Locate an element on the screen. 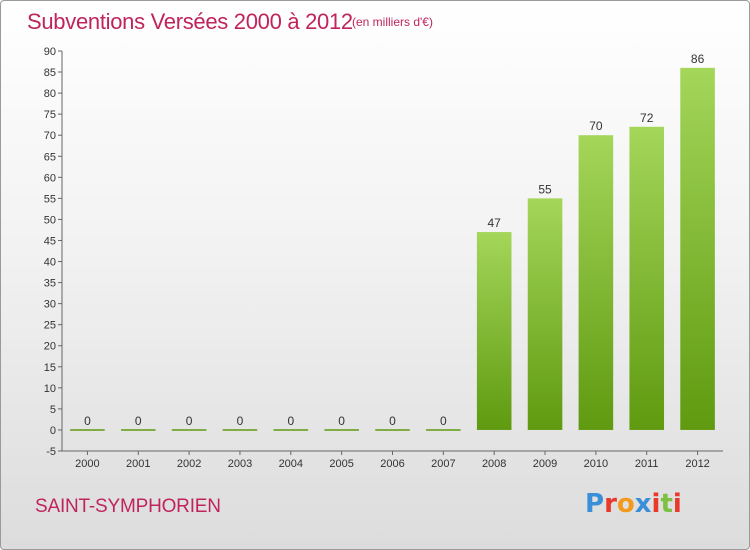 This screenshot has height=550, width=750. y-tick-label: 60 is located at coordinates (50, 178).